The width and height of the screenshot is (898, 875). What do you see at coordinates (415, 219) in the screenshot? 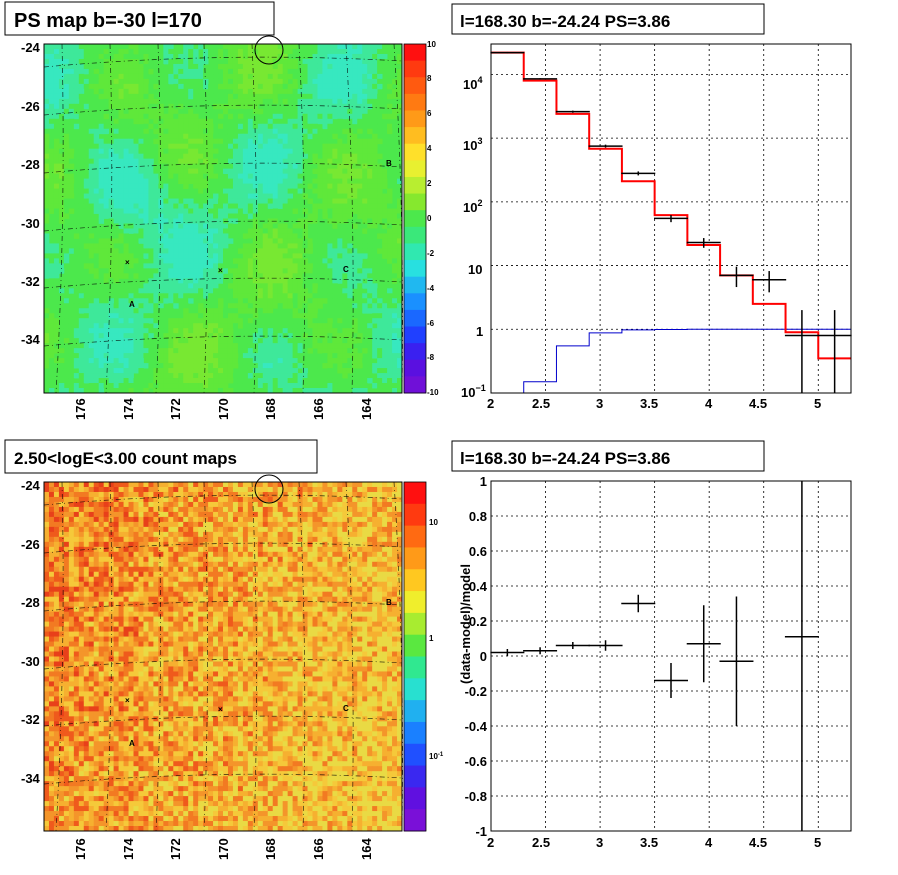
I see `ps-palette-band` at bounding box center [415, 219].